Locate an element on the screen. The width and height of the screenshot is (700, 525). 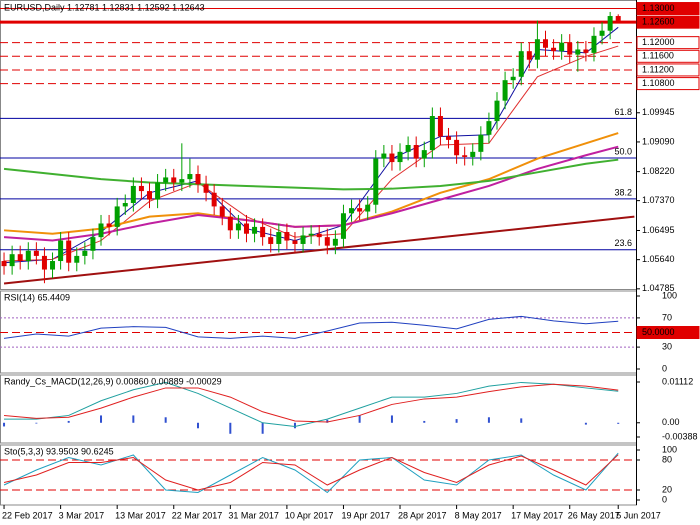
y-tick-label: 80 is located at coordinates (667, 459).